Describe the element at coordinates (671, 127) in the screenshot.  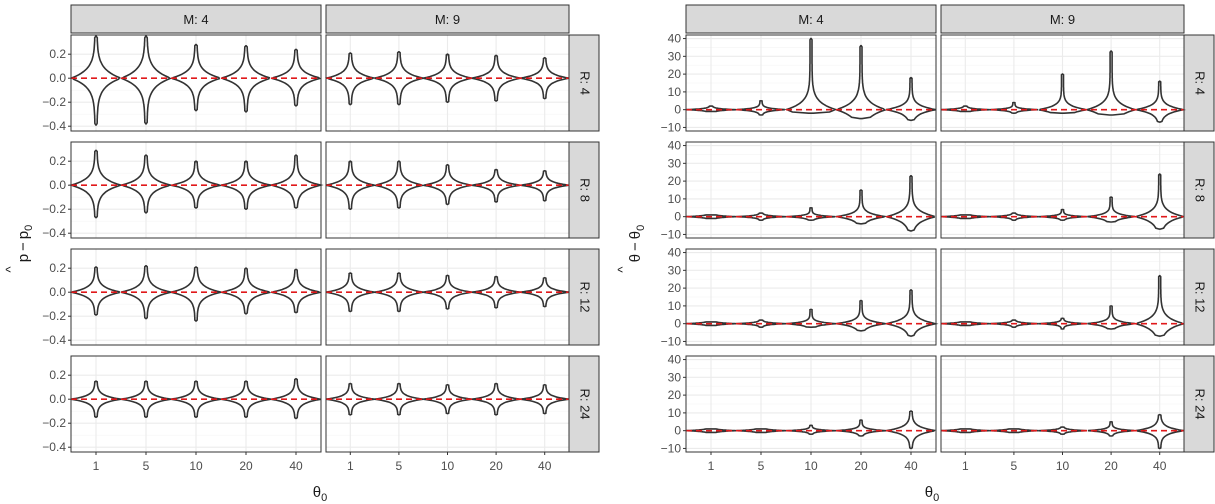
I see `y-tick-label: −10` at that location.